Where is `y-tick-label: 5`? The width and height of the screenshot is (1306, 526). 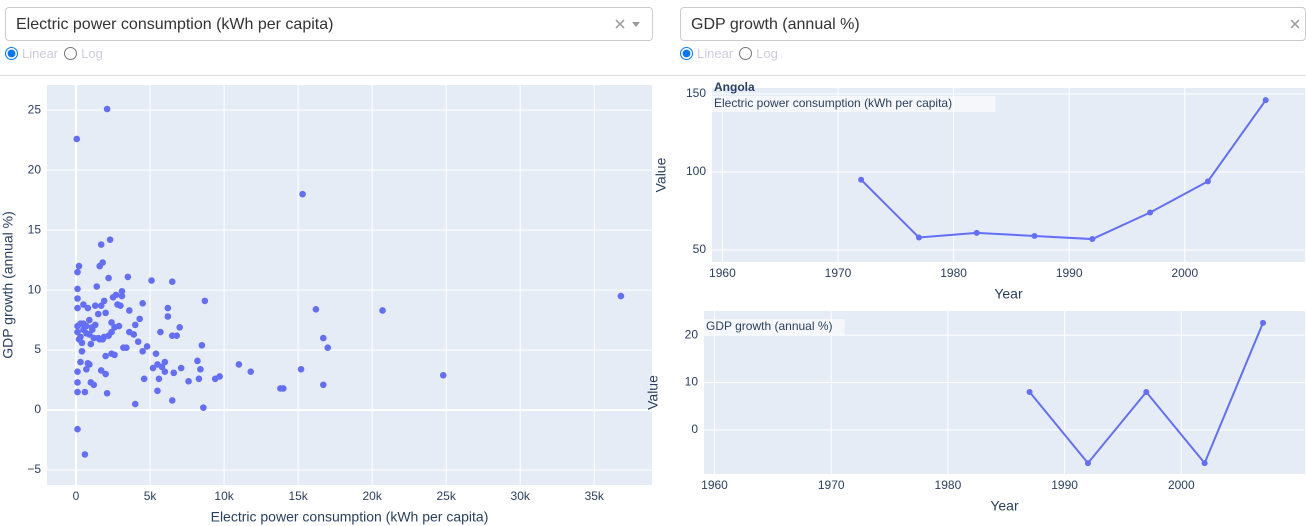 y-tick-label: 5 is located at coordinates (37, 349).